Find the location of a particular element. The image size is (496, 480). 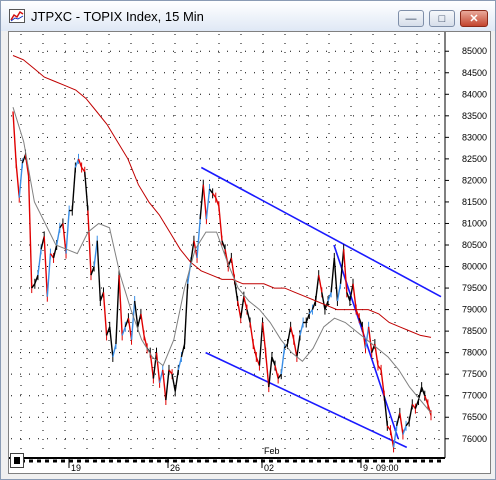

time-axis: 19 26 02 9 - 09:00 Feb is located at coordinates (227, 459).